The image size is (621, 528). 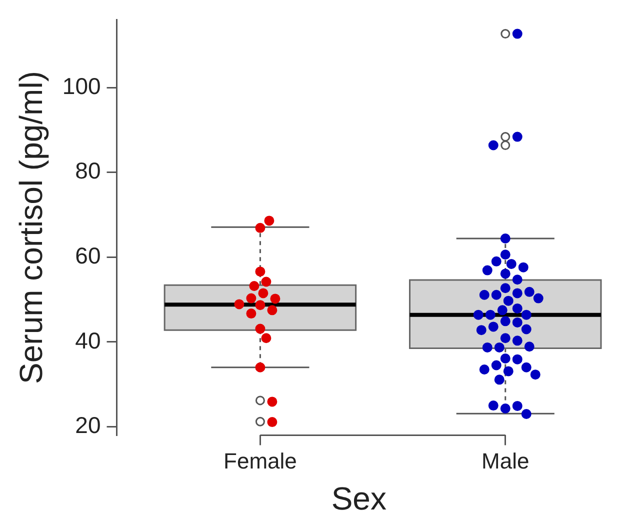 What do you see at coordinates (358, 498) in the screenshot?
I see `x-axis-title: Sex` at bounding box center [358, 498].